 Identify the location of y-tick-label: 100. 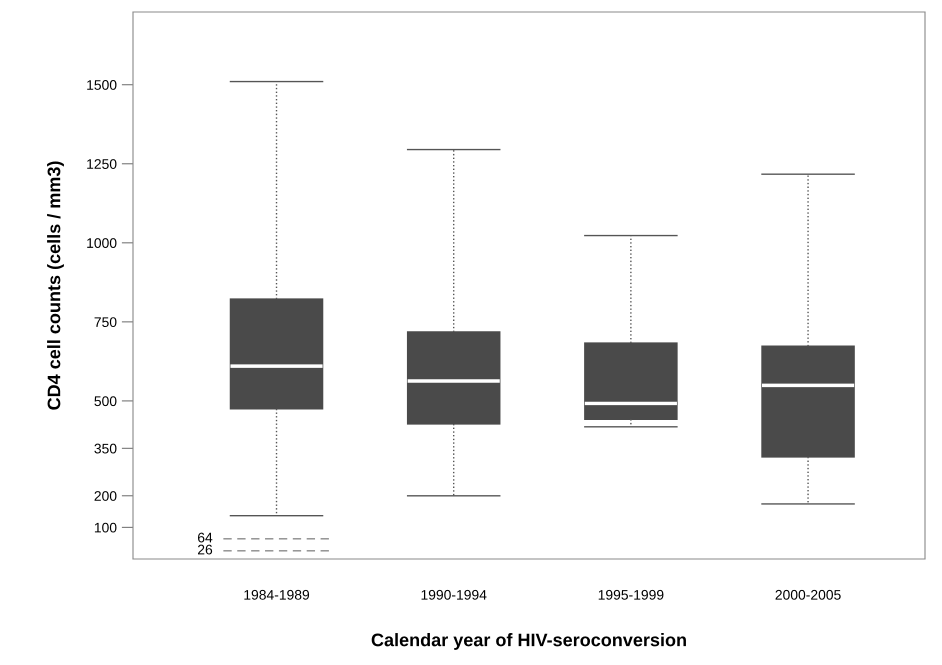
(105, 527).